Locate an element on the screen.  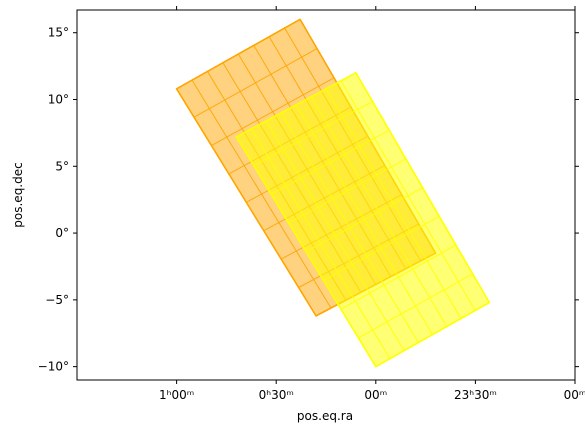
x-tick-label: 0ʰ30ᵐ is located at coordinates (276, 395).